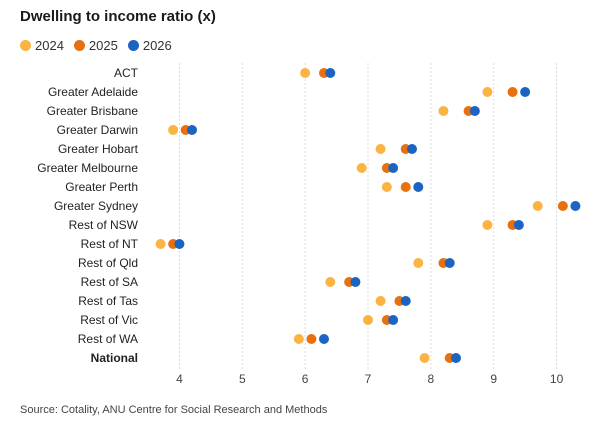 This screenshot has height=437, width=607. What do you see at coordinates (108, 301) in the screenshot?
I see `category-label-rest-of-tas: Rest of Tas` at bounding box center [108, 301].